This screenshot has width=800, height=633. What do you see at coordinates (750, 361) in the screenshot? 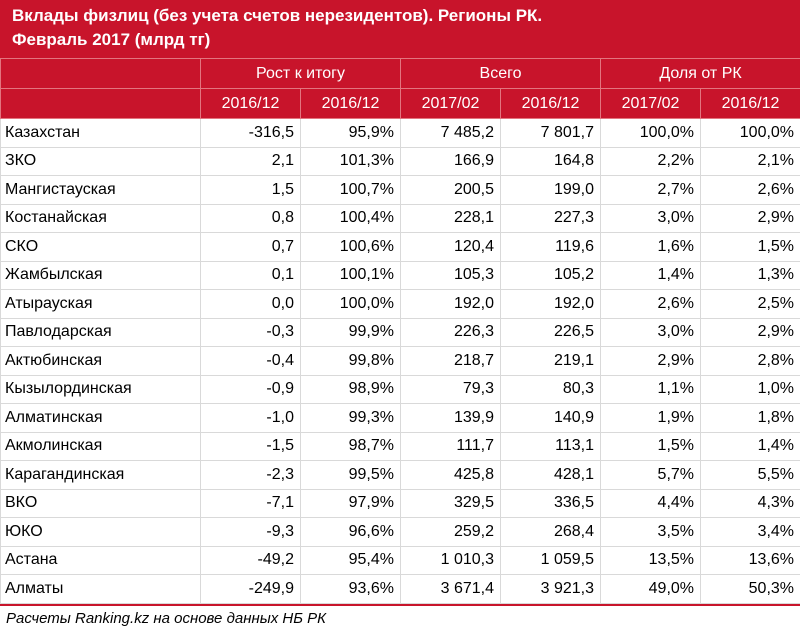
I see `value-cell: 2,8%` at bounding box center [750, 361].